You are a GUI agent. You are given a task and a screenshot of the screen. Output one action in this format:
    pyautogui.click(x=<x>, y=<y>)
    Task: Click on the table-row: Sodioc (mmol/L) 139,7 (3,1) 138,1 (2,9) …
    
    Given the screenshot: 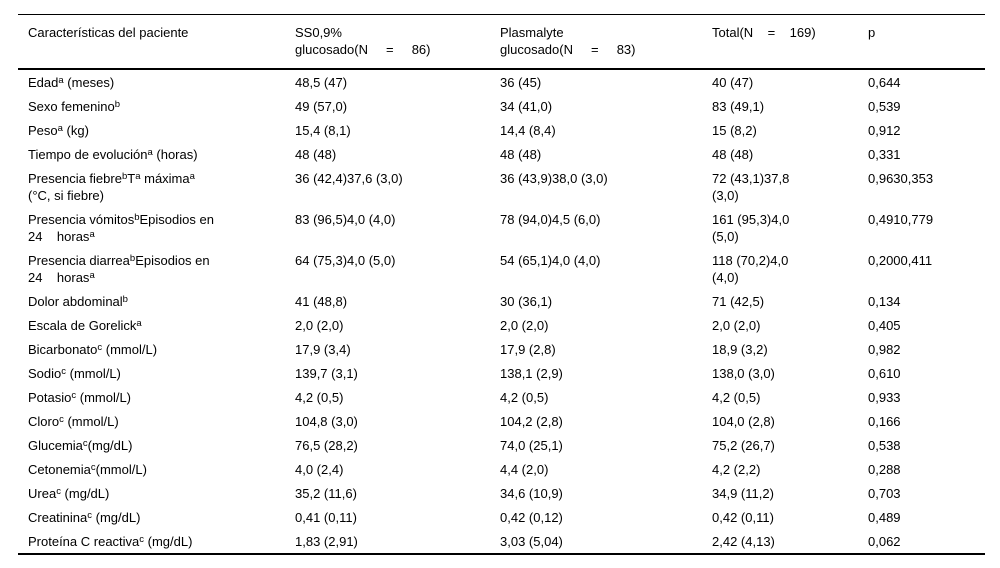 What is the action you would take?
    pyautogui.click(x=501, y=373)
    